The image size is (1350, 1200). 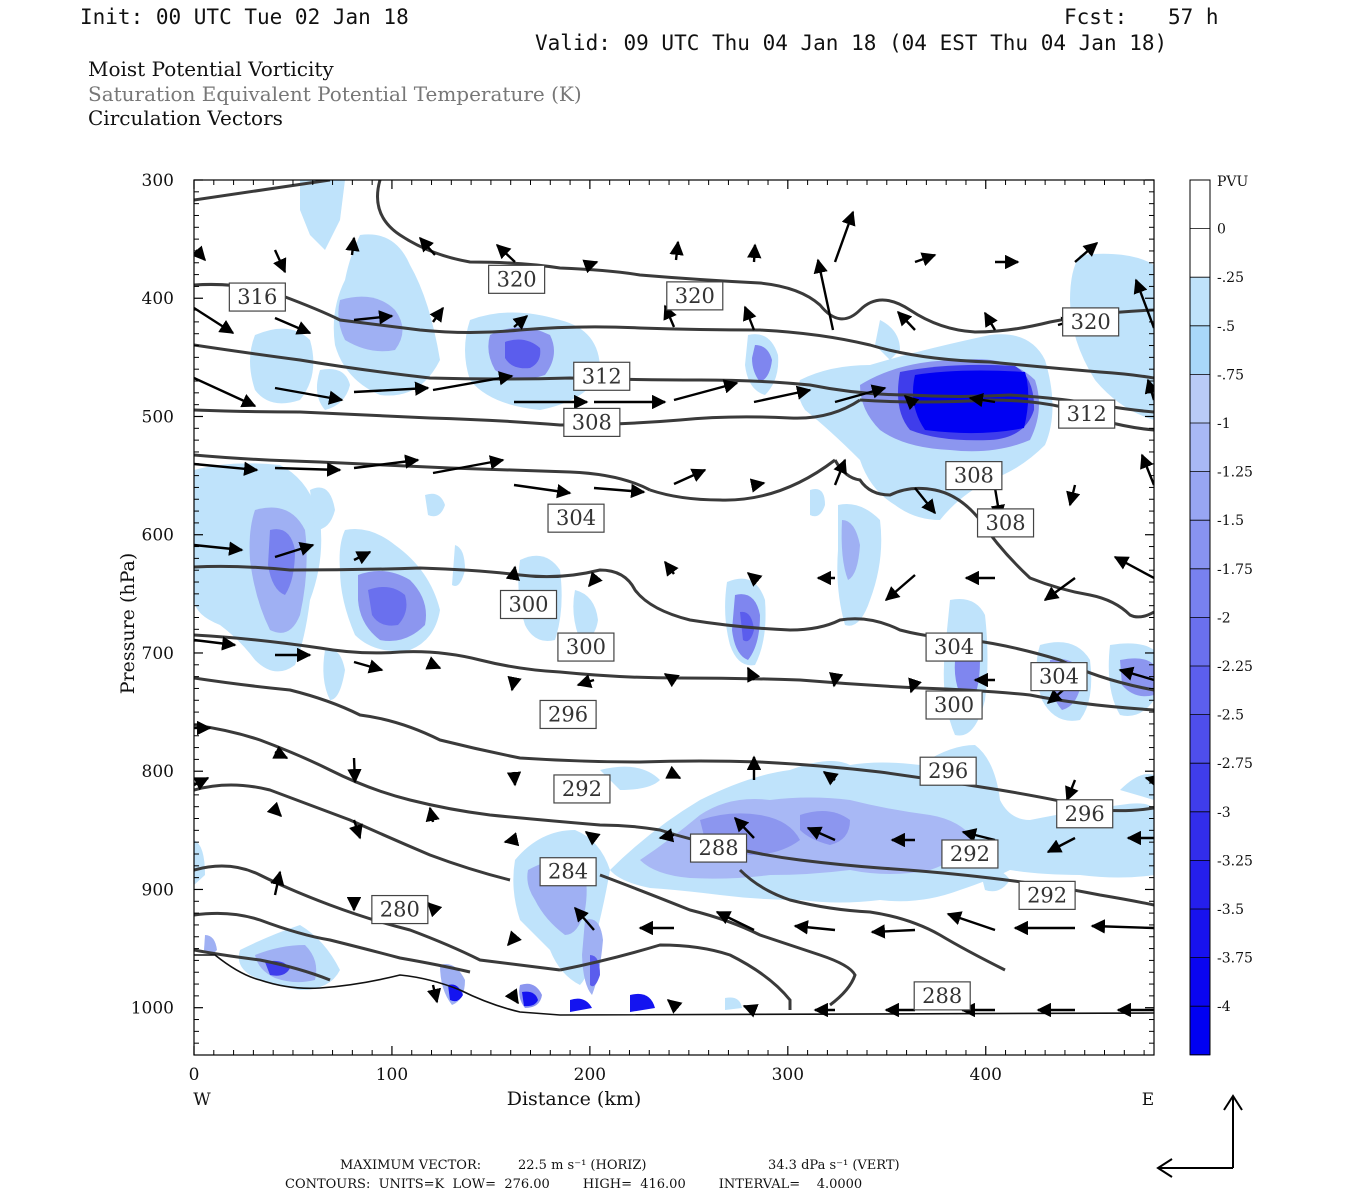 I want to click on colorbar-level-label: -2, so click(x=1224, y=618).